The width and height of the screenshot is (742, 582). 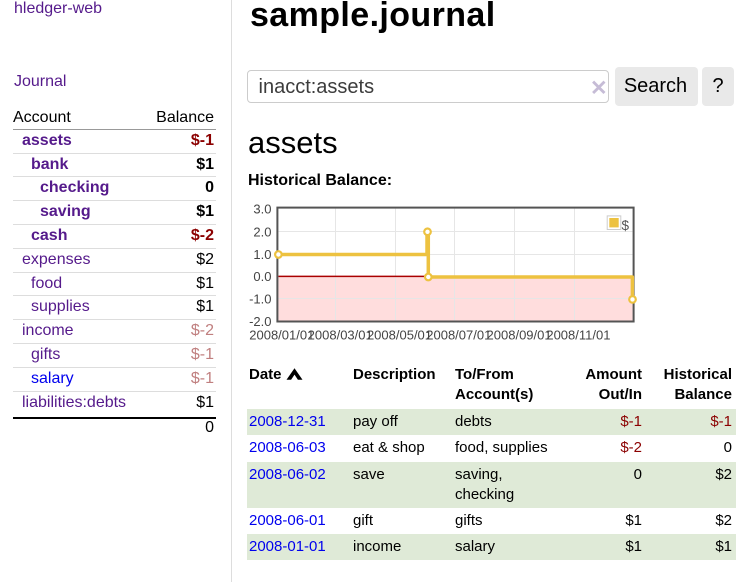 What do you see at coordinates (260, 321) in the screenshot?
I see `svg-text: -2.0` at bounding box center [260, 321].